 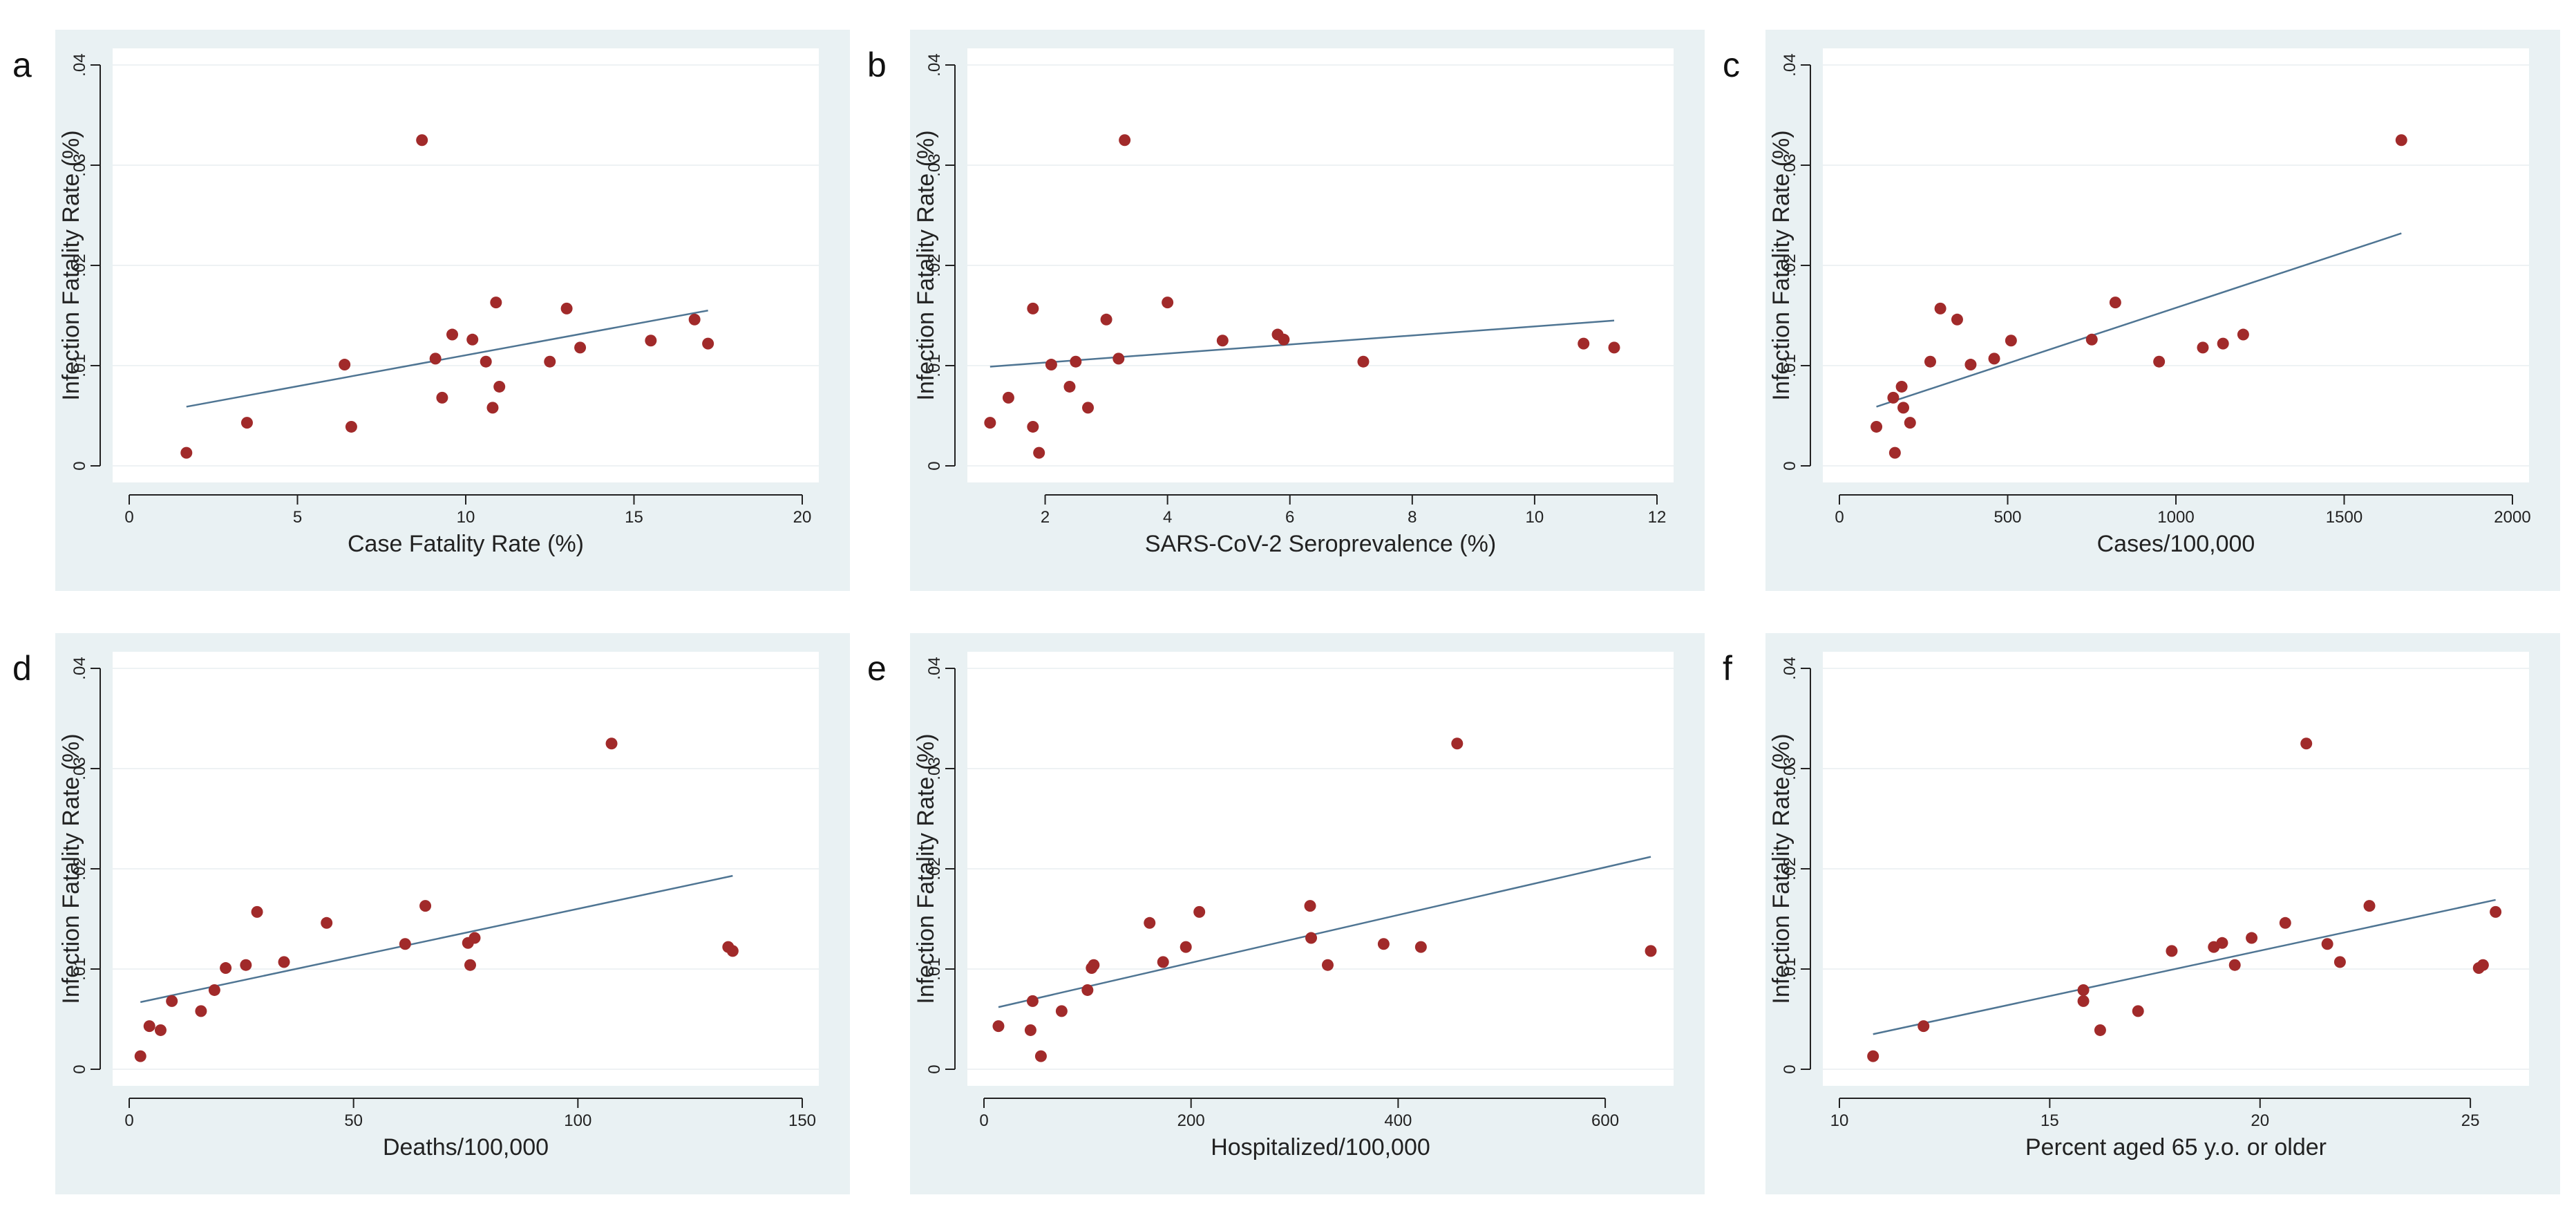 What do you see at coordinates (1731, 65) in the screenshot?
I see `panel-letter: c` at bounding box center [1731, 65].